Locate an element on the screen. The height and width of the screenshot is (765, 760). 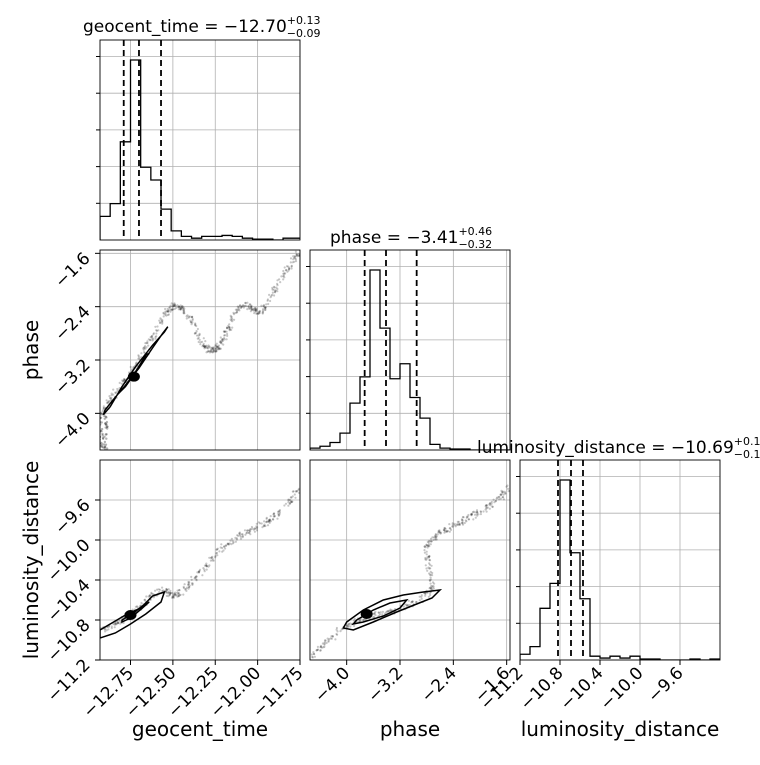
histogram-step-luminosity-distance is located at coordinates (620, 569).